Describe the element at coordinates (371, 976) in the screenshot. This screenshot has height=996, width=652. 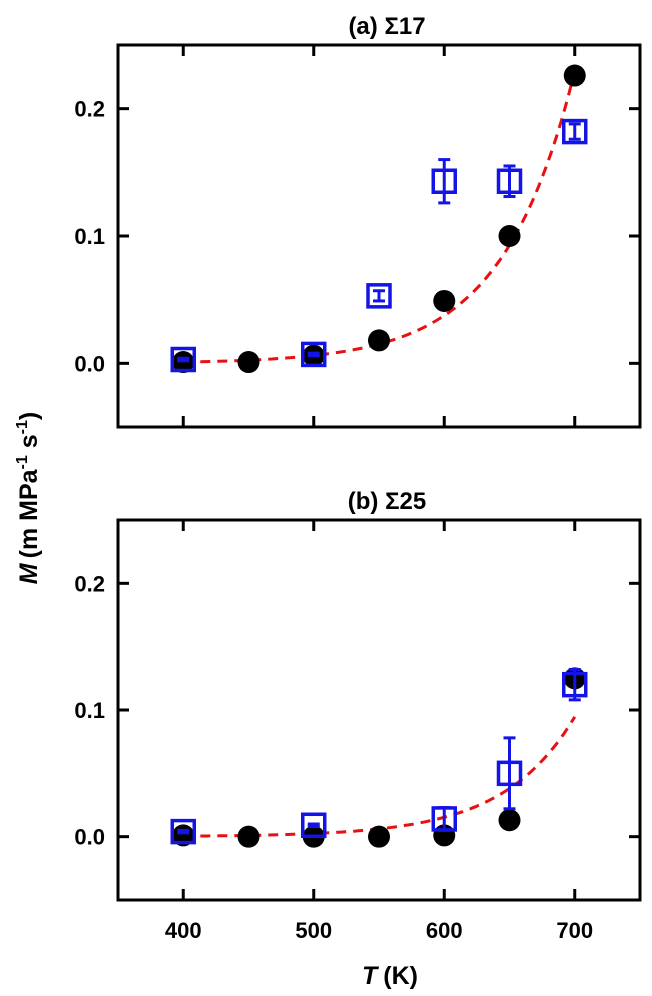
I see `x-axis-symbol: T` at that location.